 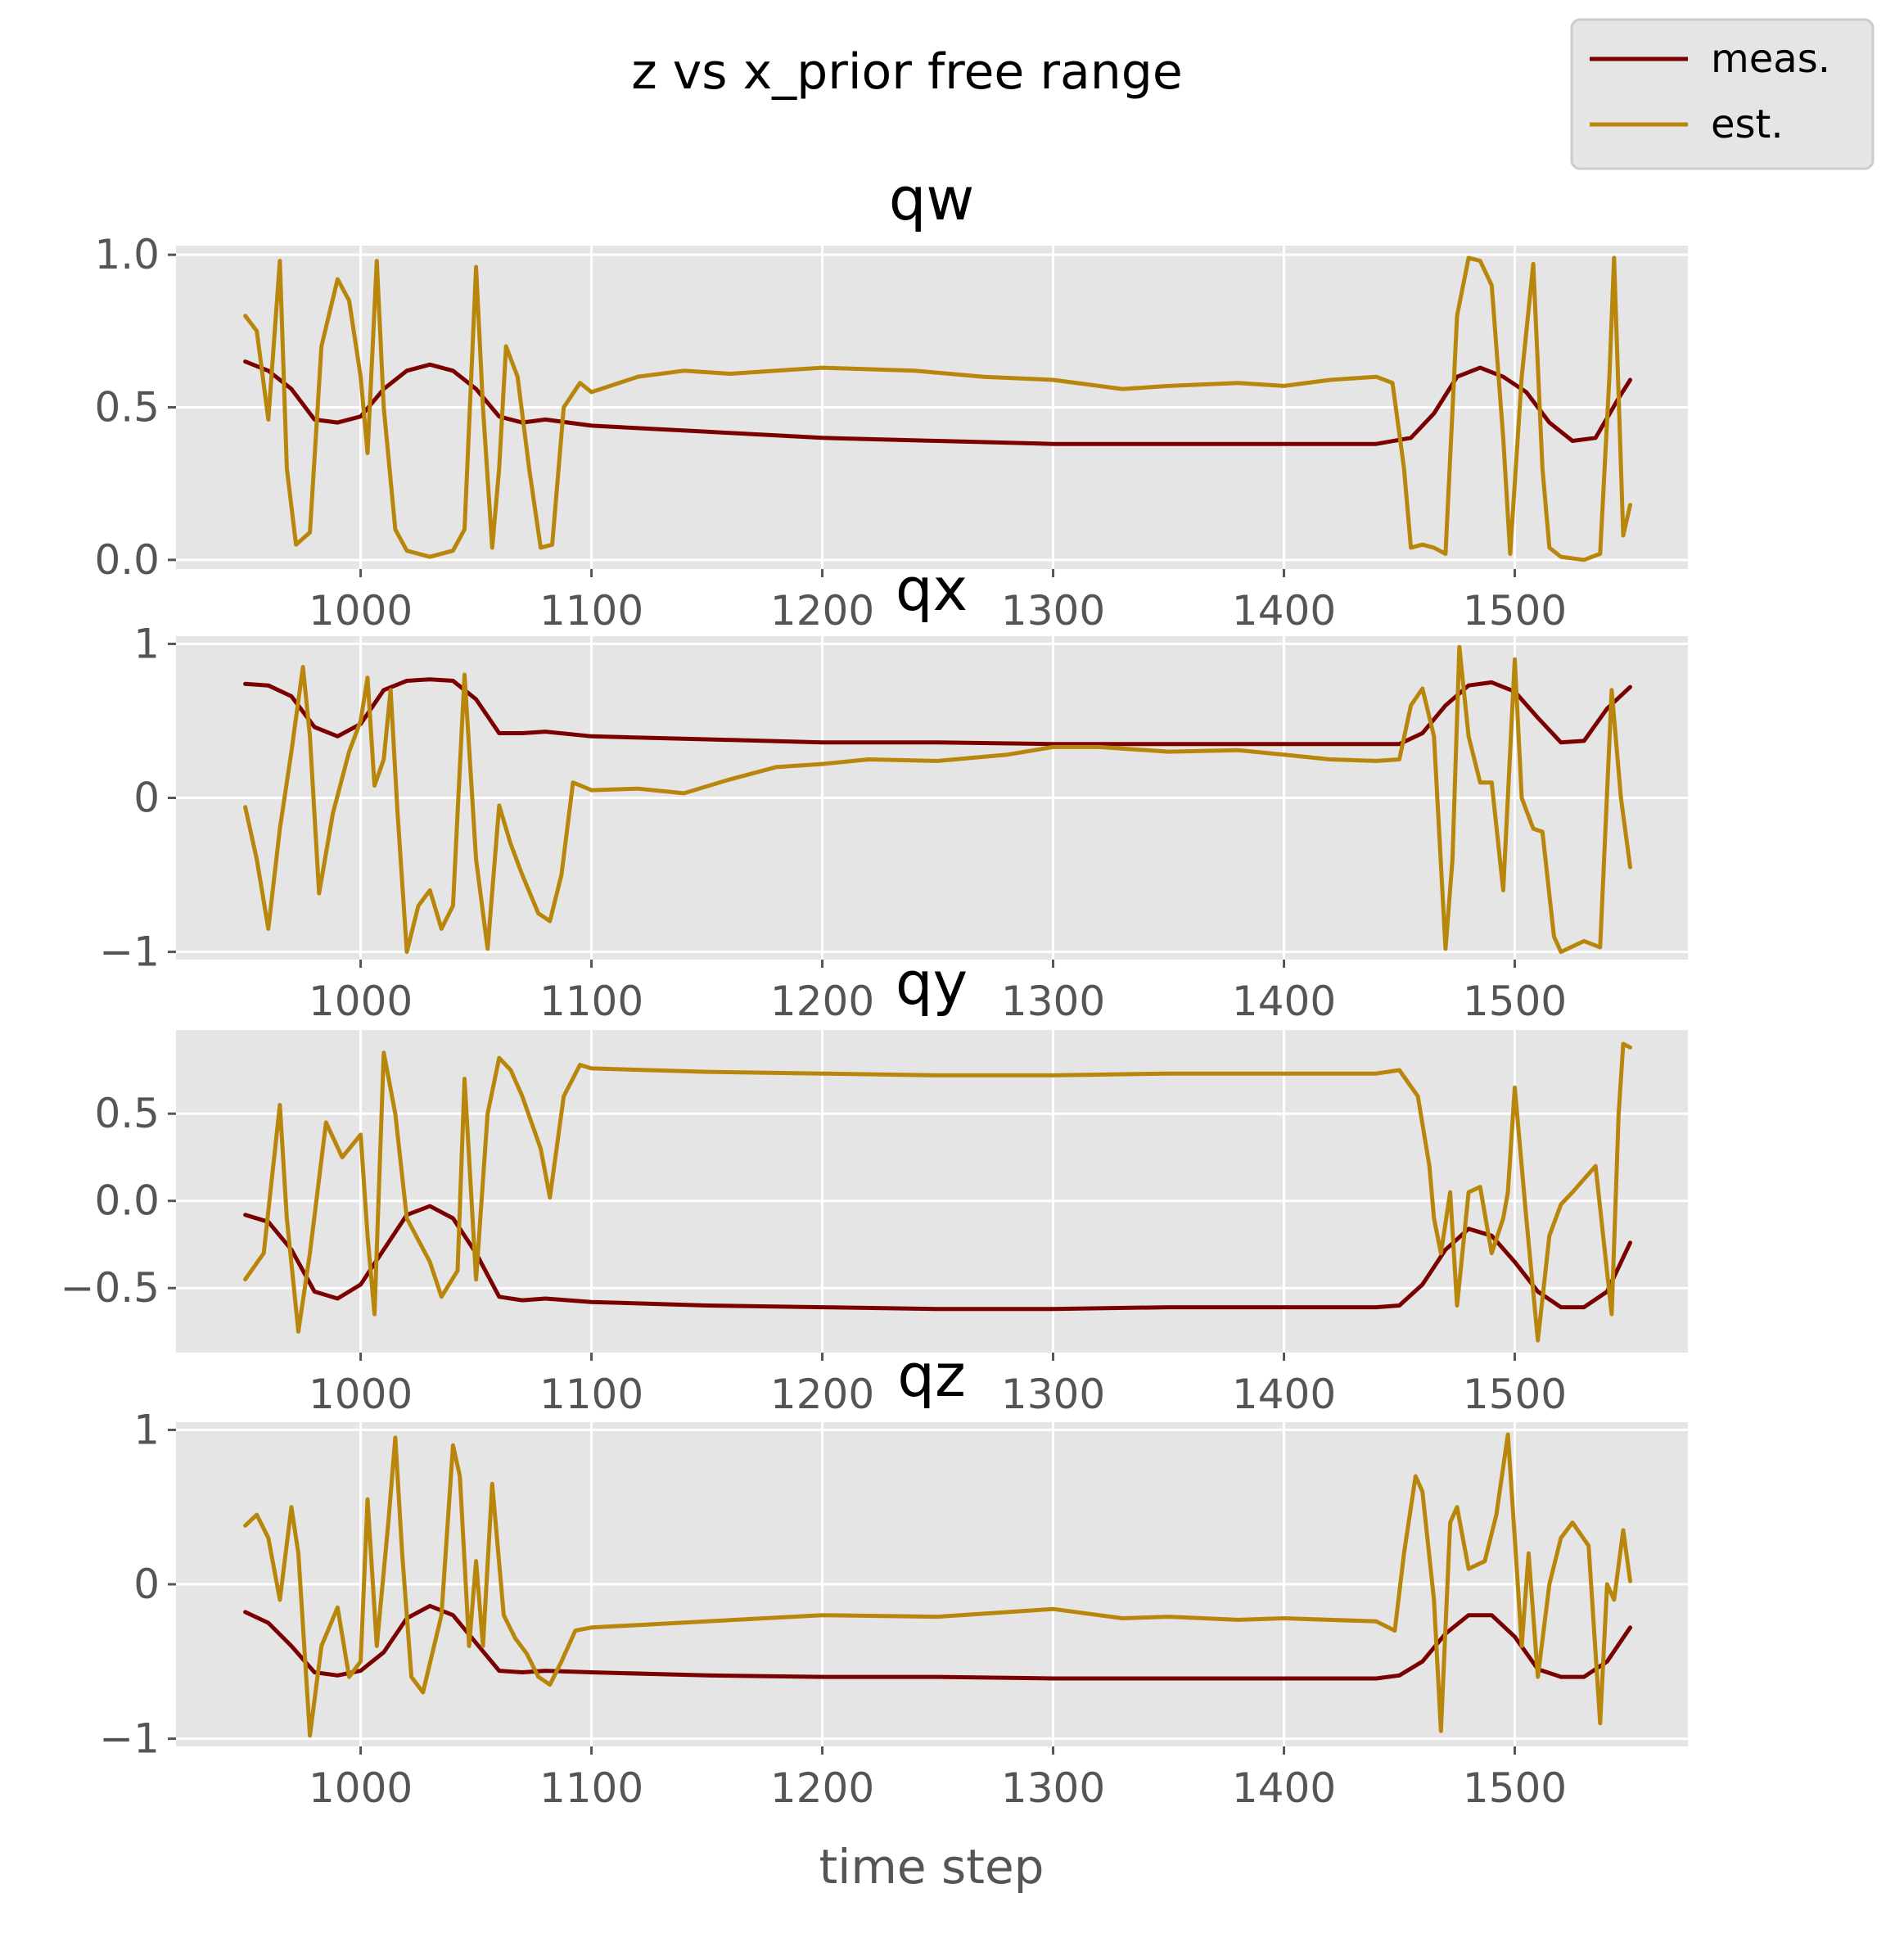 What do you see at coordinates (937, 1258) in the screenshot?
I see `series-line-meas-qy` at bounding box center [937, 1258].